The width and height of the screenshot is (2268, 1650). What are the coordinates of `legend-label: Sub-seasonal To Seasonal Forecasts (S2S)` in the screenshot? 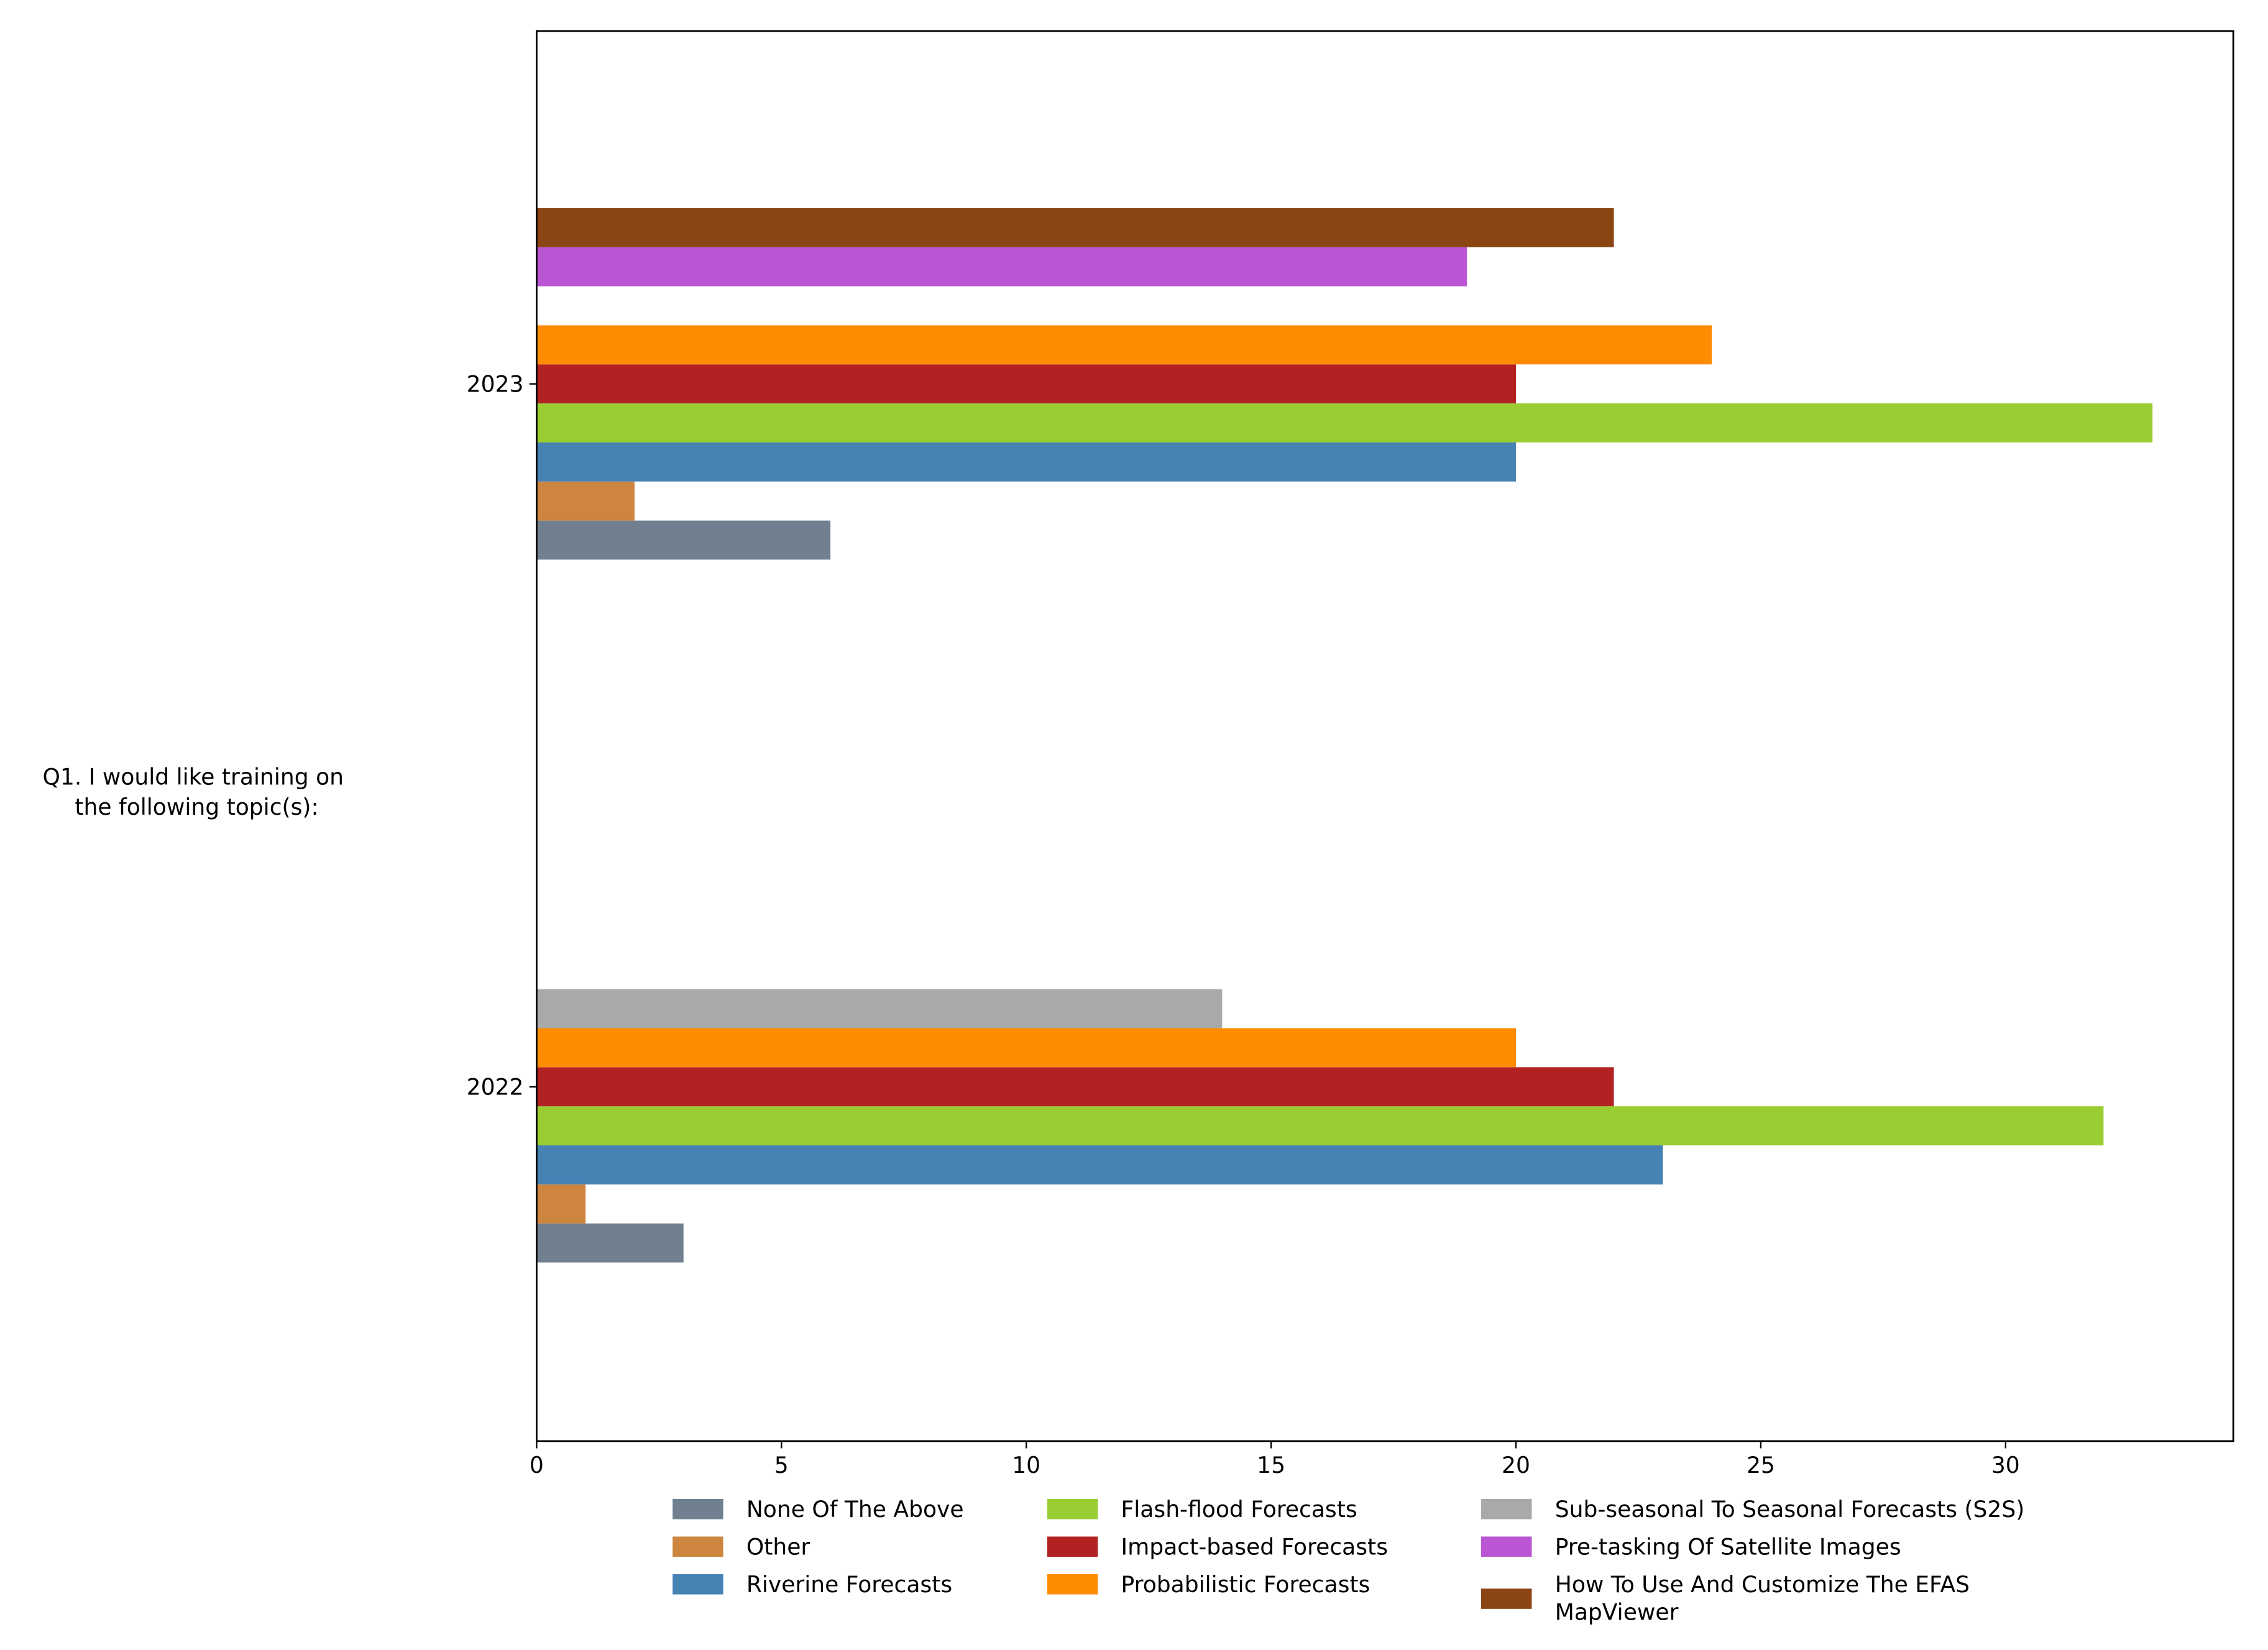 It's located at (1790, 1509).